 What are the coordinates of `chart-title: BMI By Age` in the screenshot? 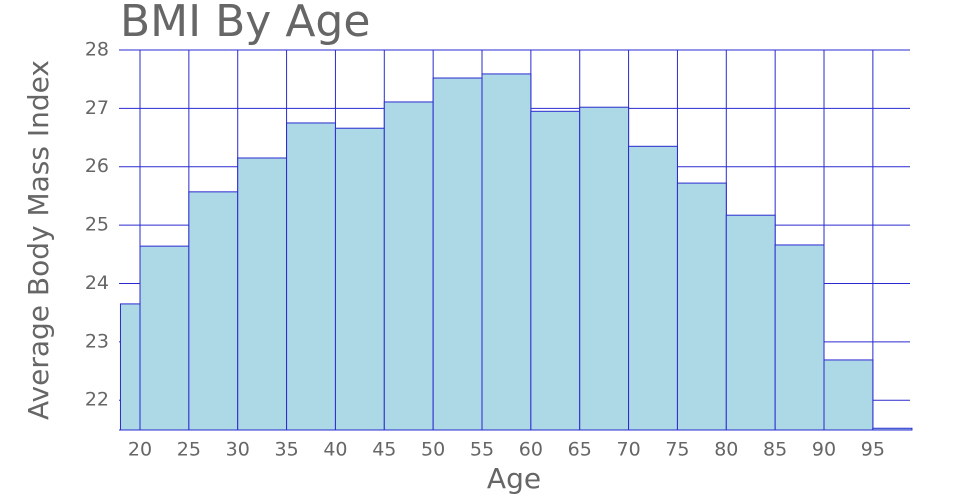 It's located at (245, 23).